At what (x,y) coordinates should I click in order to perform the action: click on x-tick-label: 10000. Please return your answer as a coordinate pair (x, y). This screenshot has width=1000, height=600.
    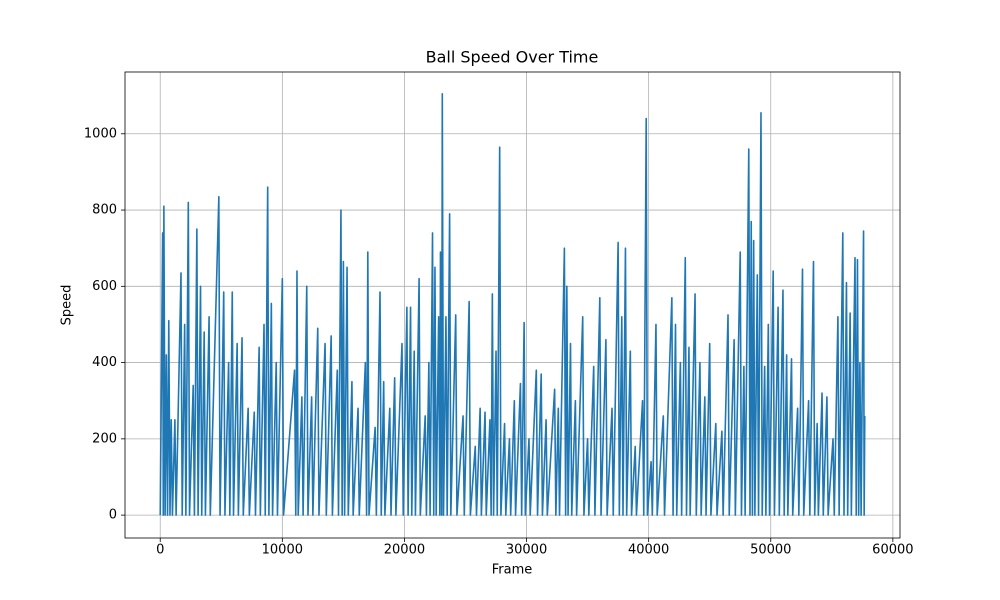
    Looking at the image, I should click on (282, 550).